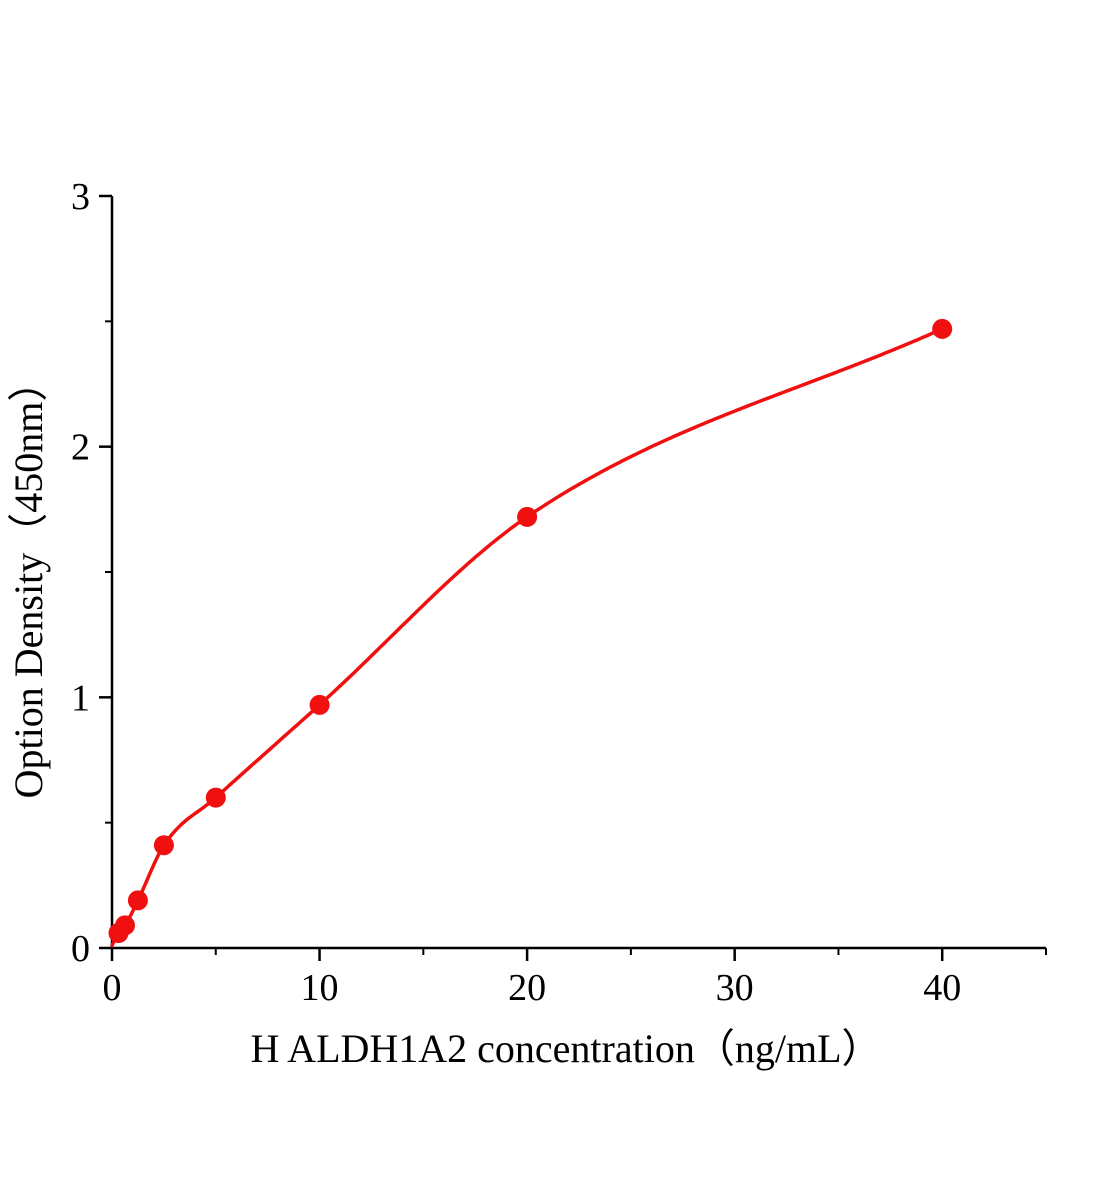  I want to click on y-tick-label: 1, so click(80, 698).